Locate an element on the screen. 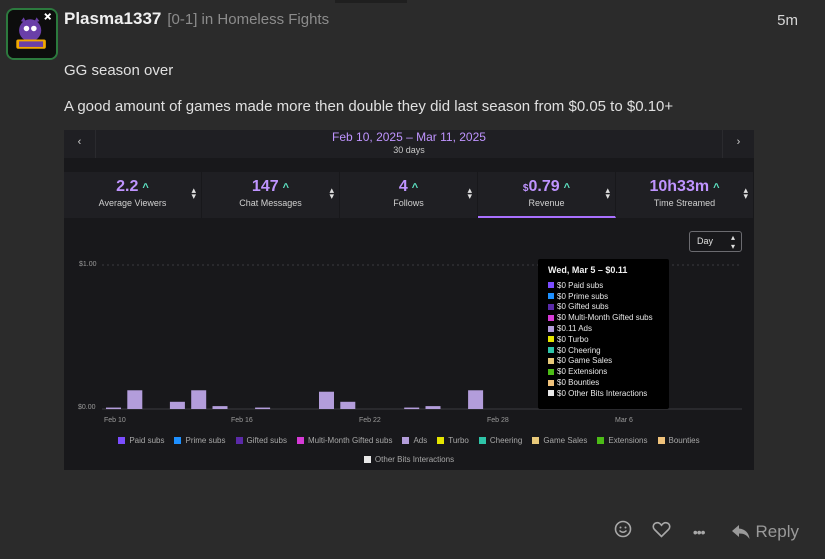 Image resolution: width=825 pixels, height=559 pixels. chevron-right-icon: › is located at coordinates (738, 144).